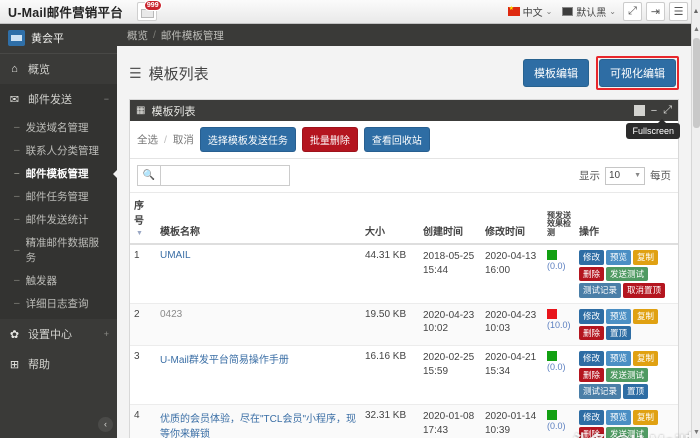  What do you see at coordinates (556, 73) in the screenshot?
I see `template-edit-button: 模板编辑` at bounding box center [556, 73].